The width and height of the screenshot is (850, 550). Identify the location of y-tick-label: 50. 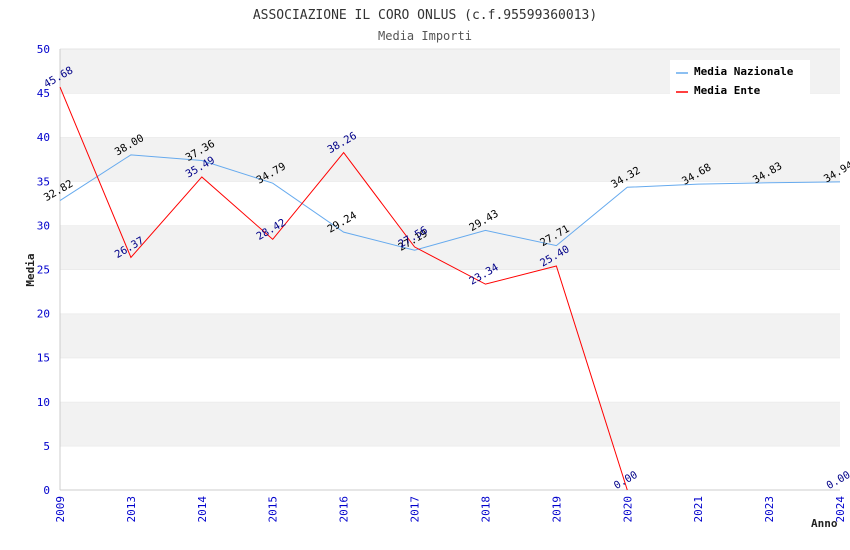
(43, 49).